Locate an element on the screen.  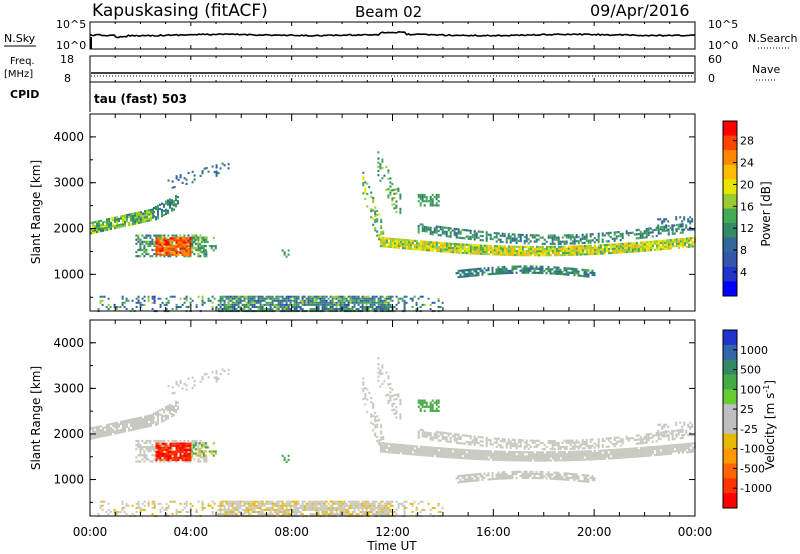
vel-cbar-tick-label: 25 is located at coordinates (747, 409).